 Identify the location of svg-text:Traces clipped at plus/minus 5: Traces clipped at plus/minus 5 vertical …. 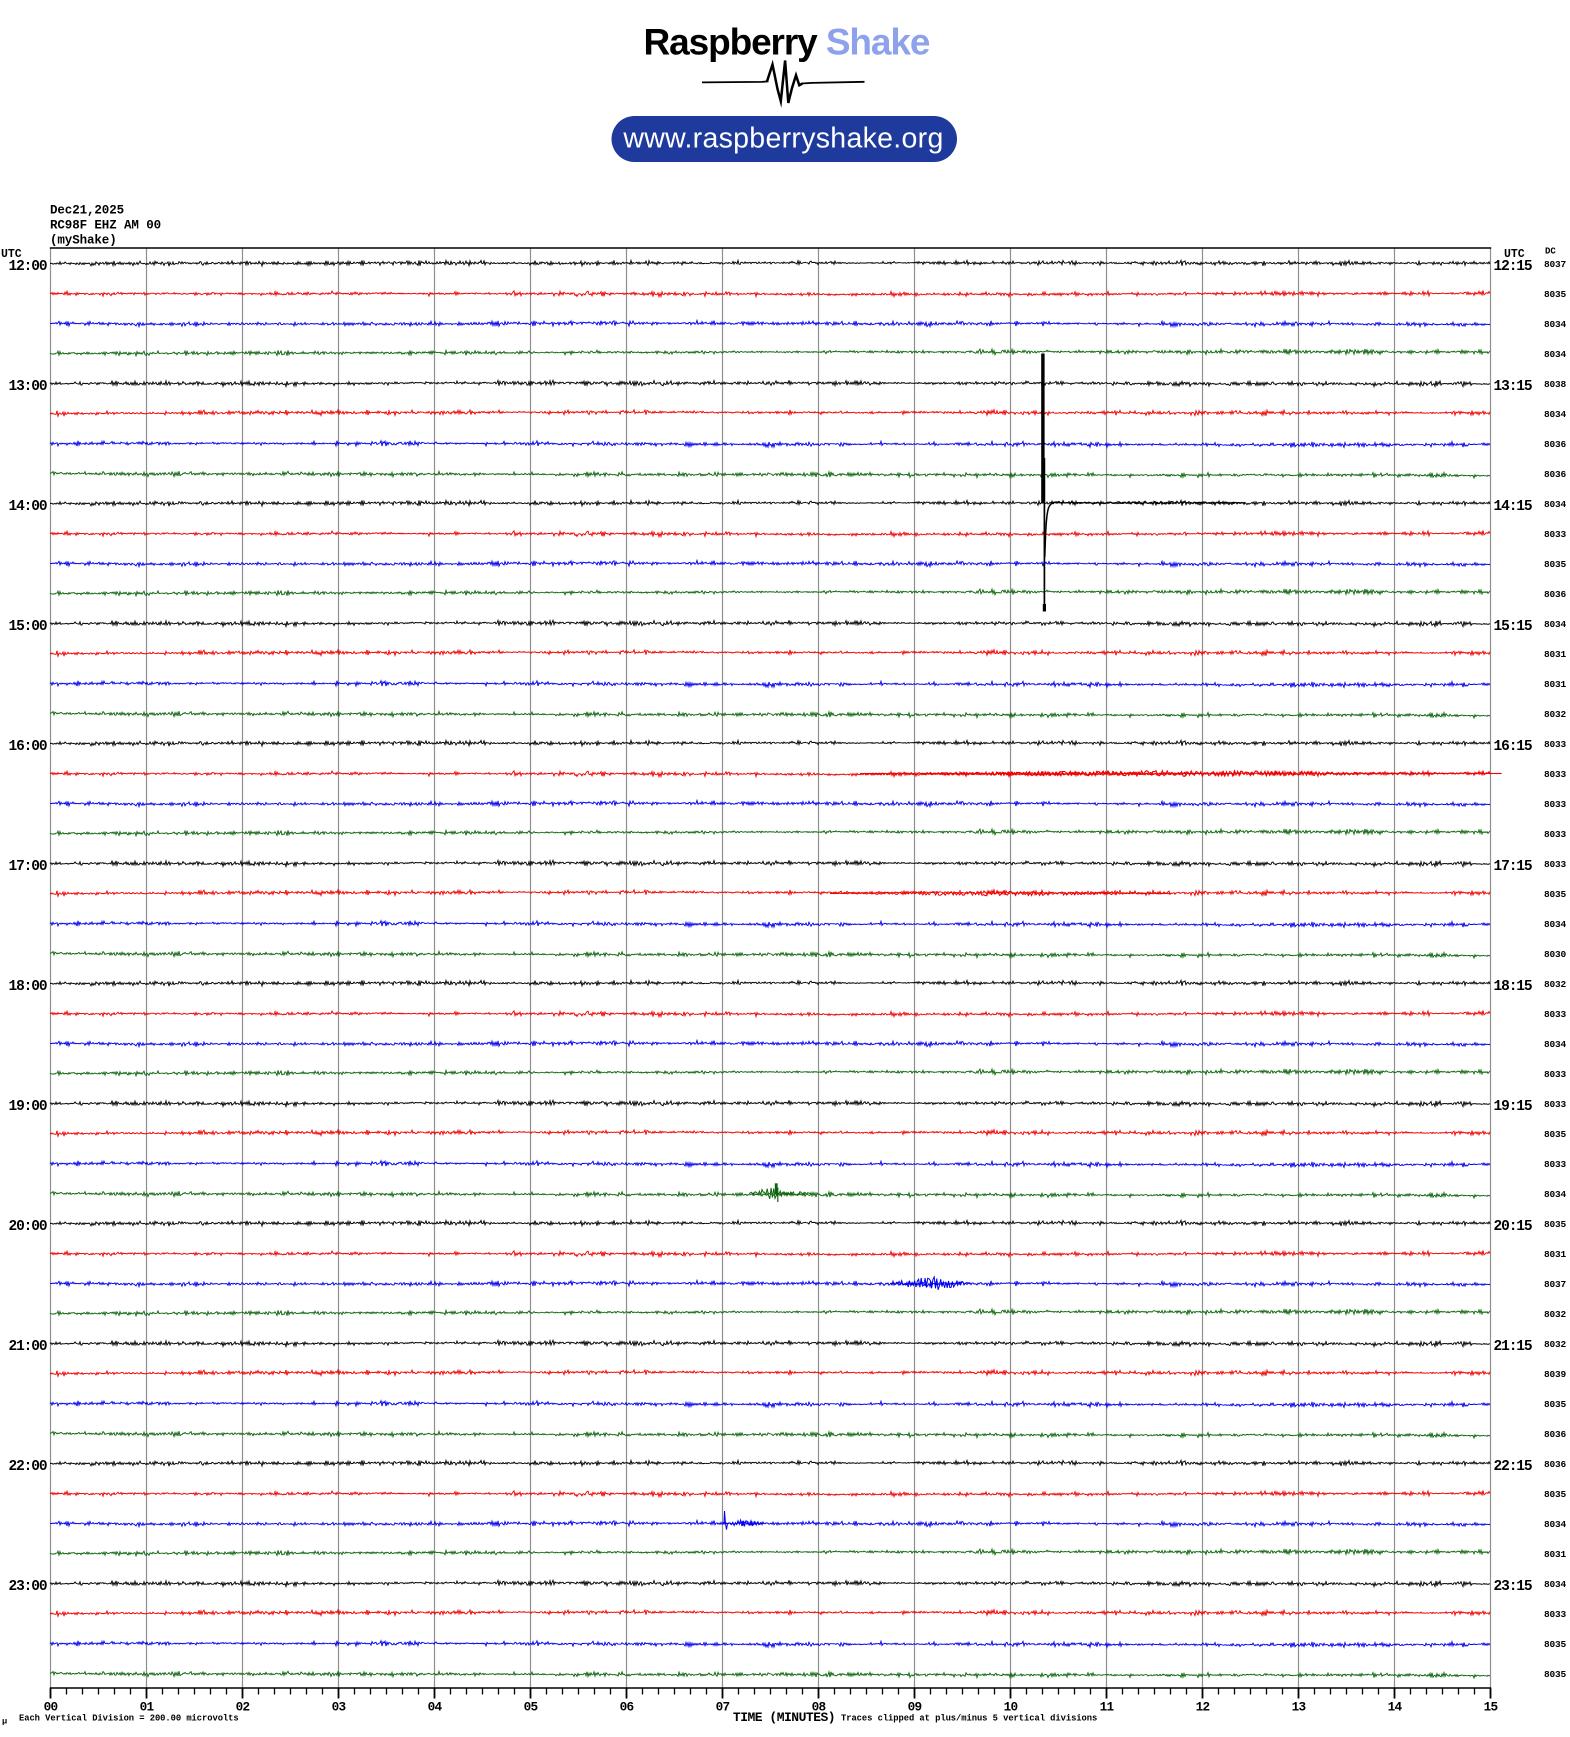
(969, 1719).